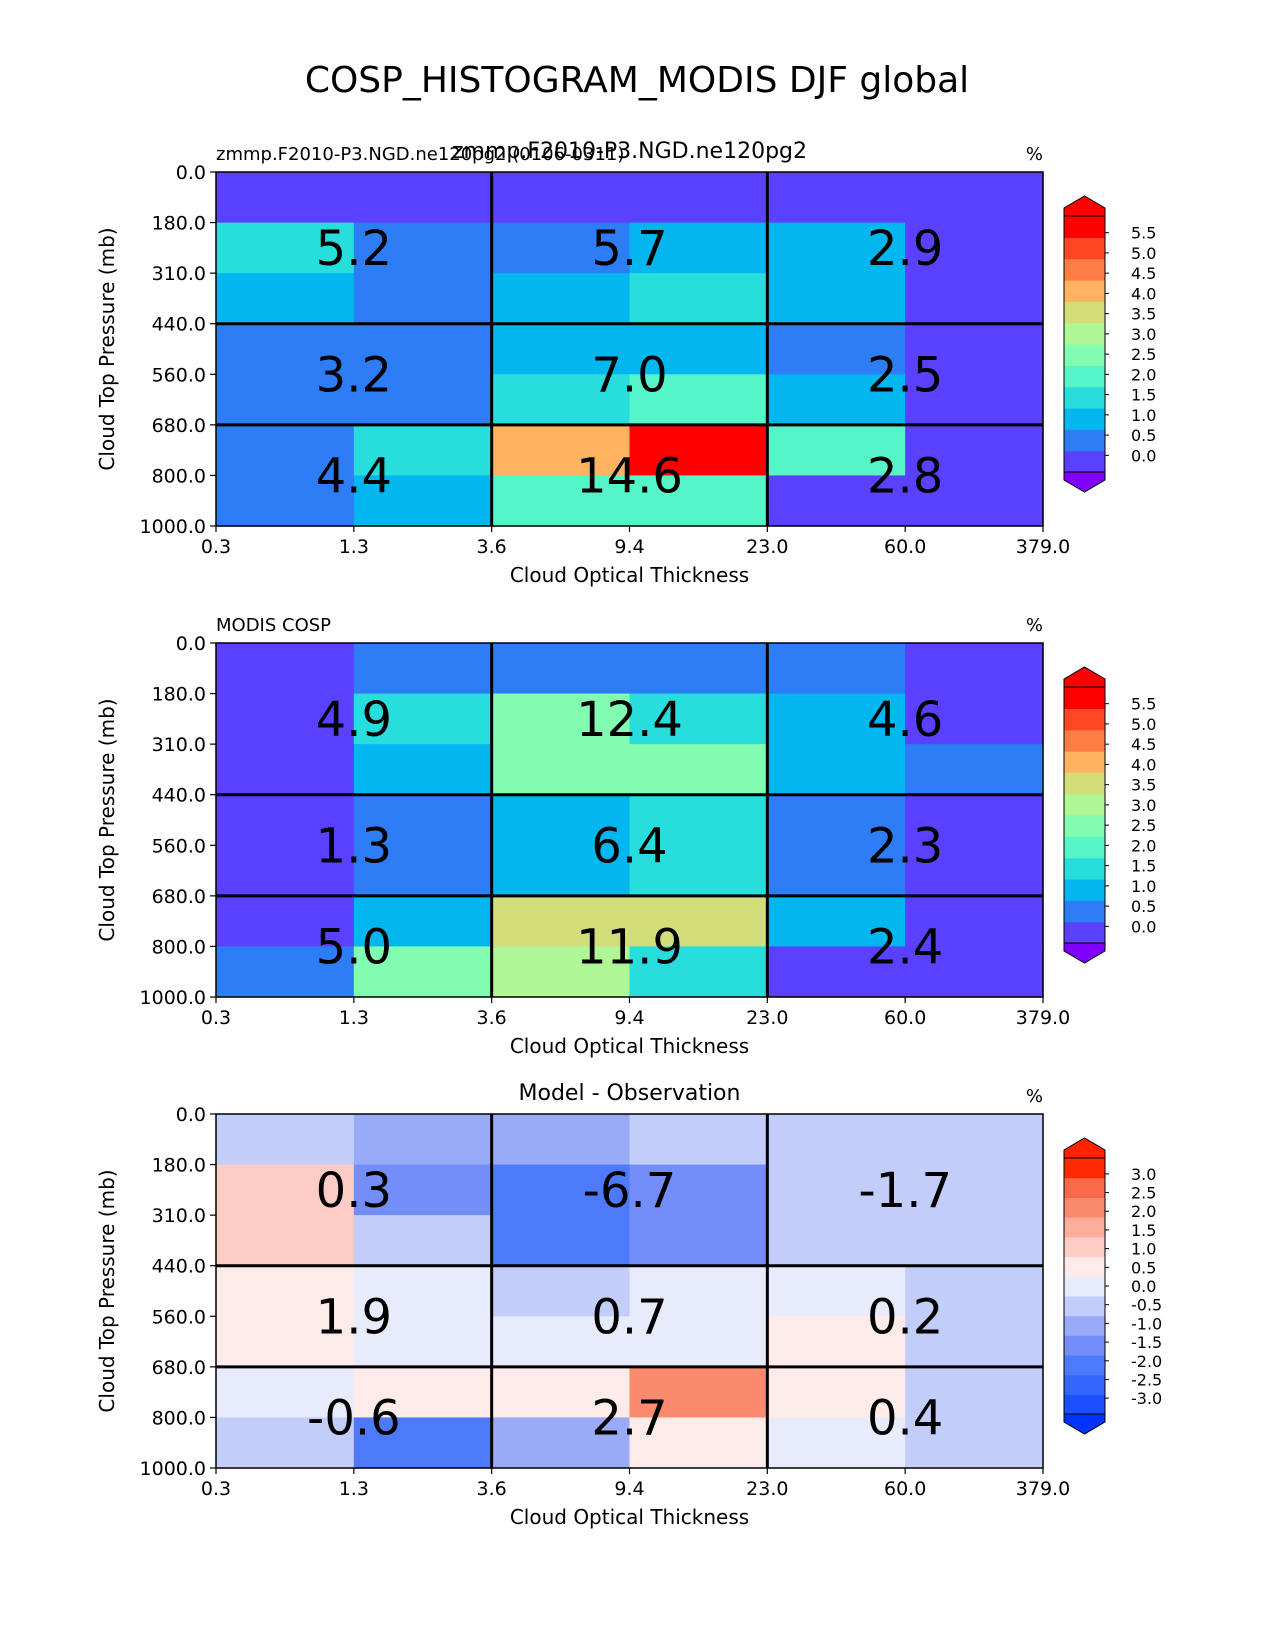 This screenshot has height=1650, width=1275. Describe the element at coordinates (354, 1418) in the screenshot. I see `block-value-label: -0.6` at that location.